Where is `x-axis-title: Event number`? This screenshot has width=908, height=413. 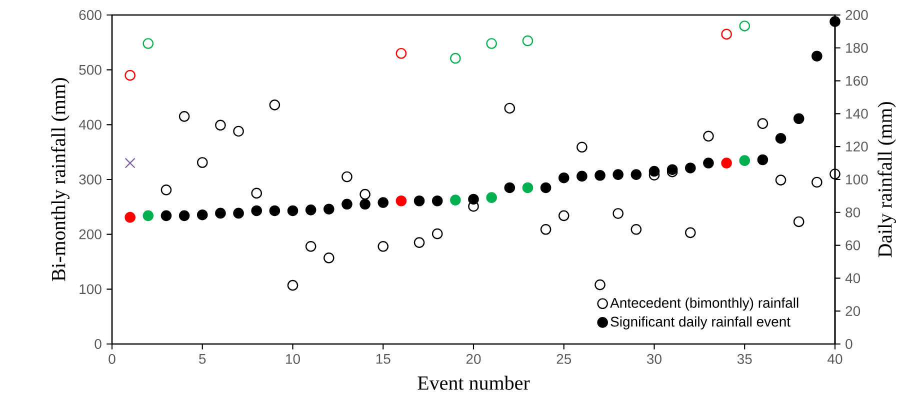 x-axis-title: Event number is located at coordinates (474, 383).